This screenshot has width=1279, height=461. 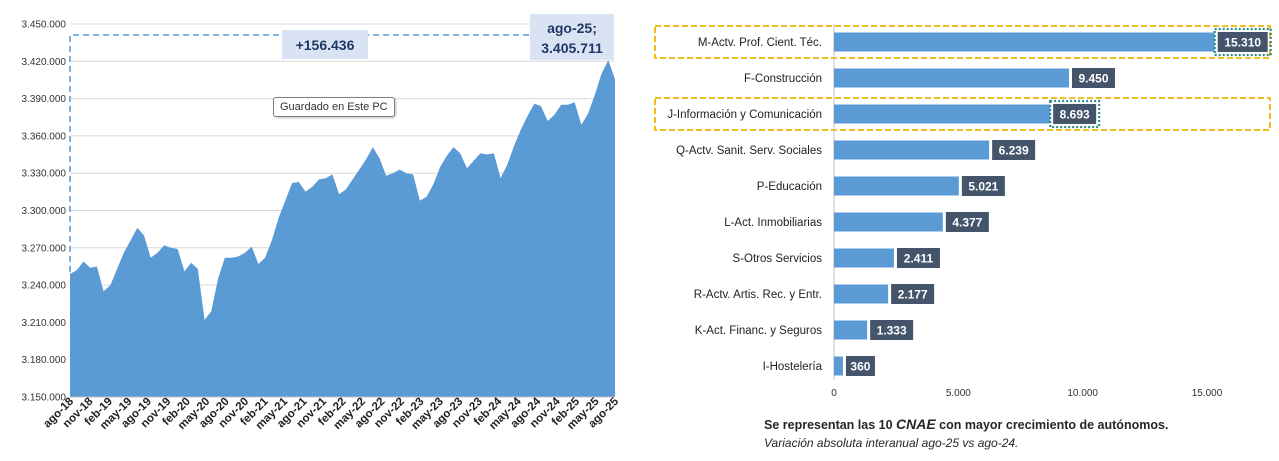 I want to click on category-label: R-Actv. Artis. Rec. y Entr., so click(x=758, y=295).